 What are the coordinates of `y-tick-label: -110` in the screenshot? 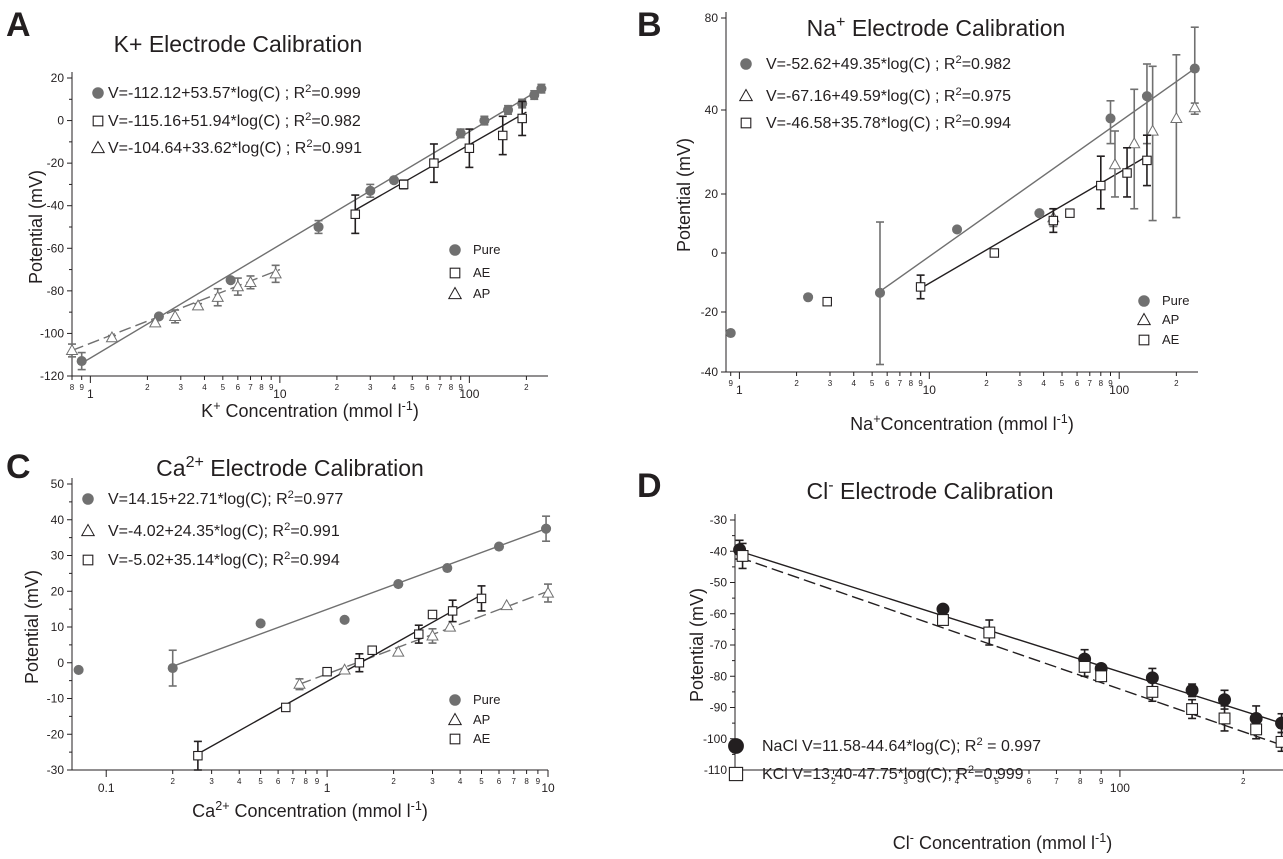 It's located at (715, 770).